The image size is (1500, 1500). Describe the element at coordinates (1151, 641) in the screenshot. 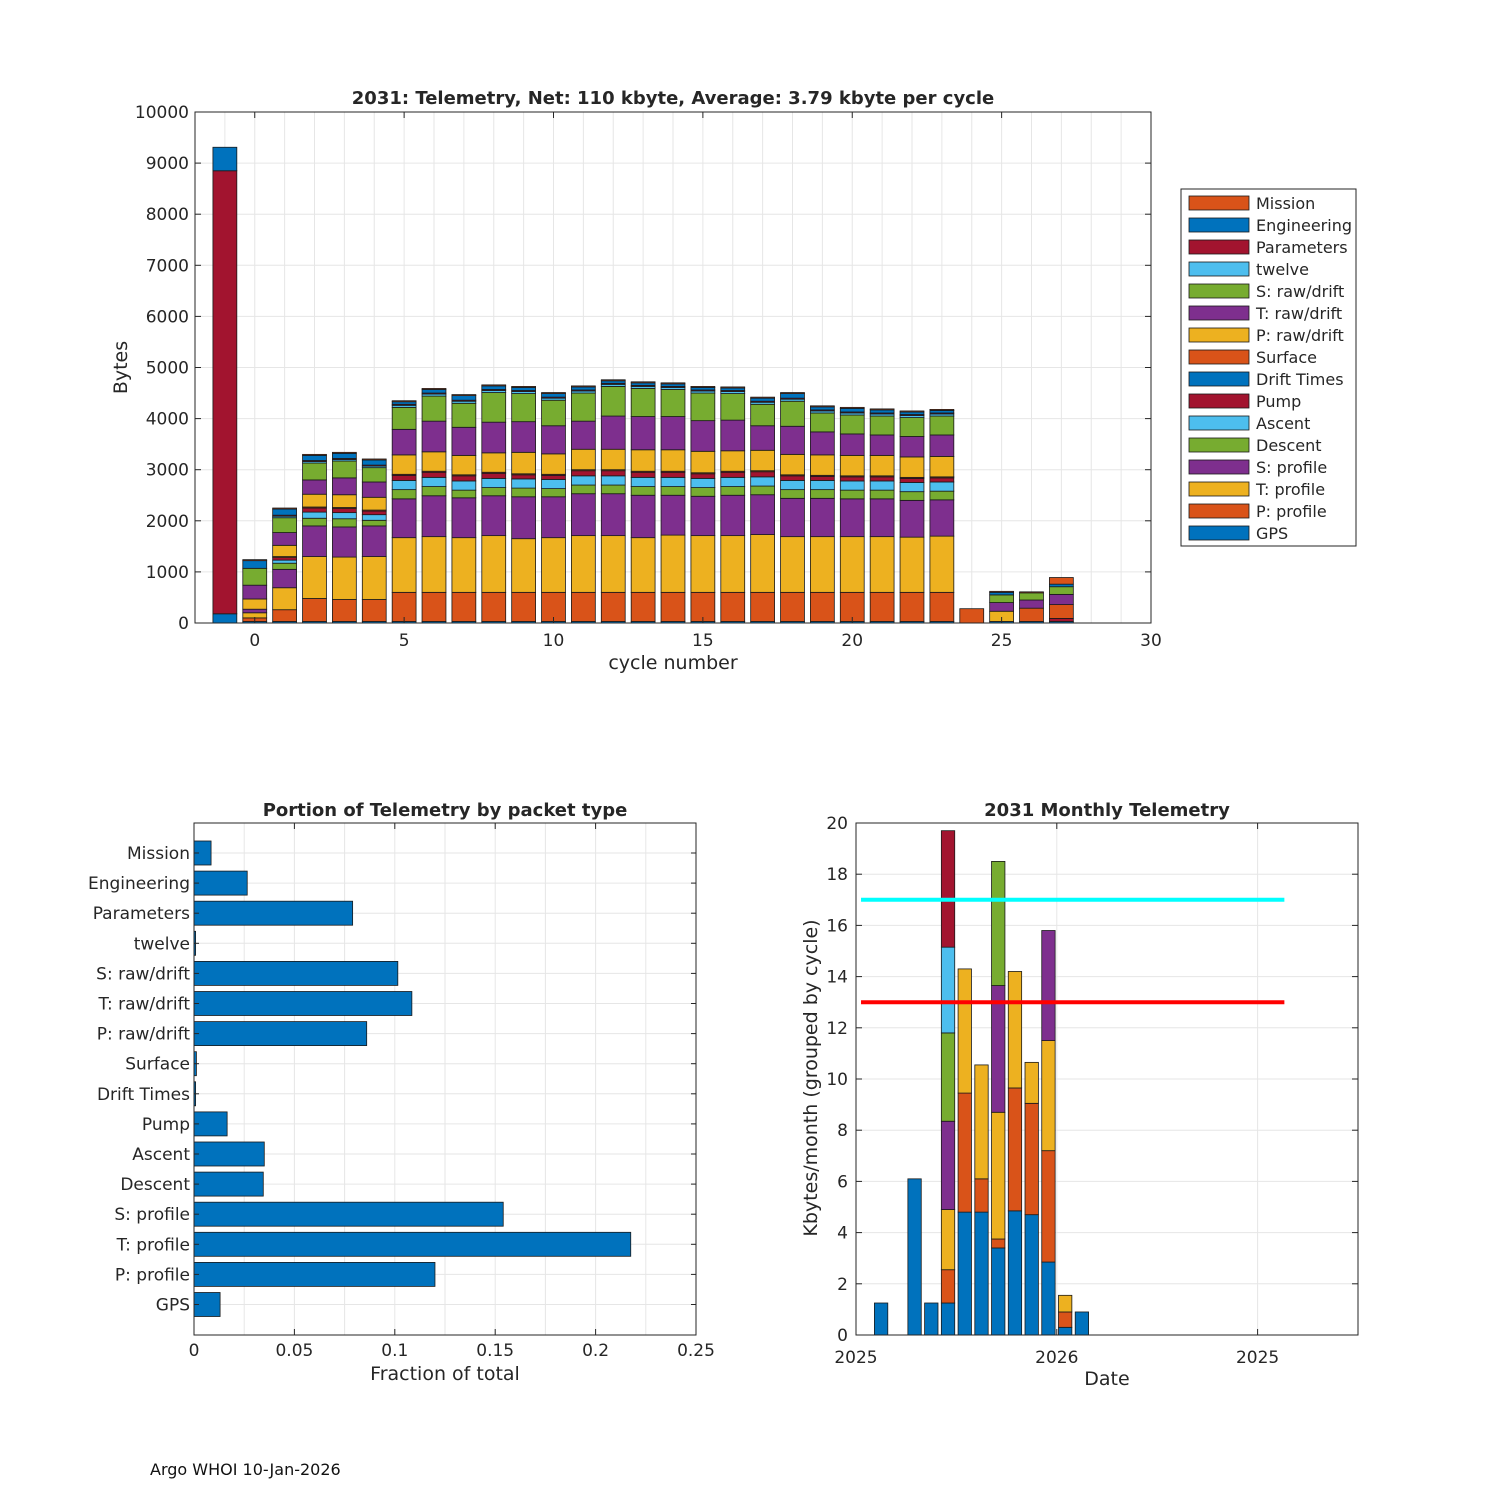

I see `x-tick-label: 30` at that location.